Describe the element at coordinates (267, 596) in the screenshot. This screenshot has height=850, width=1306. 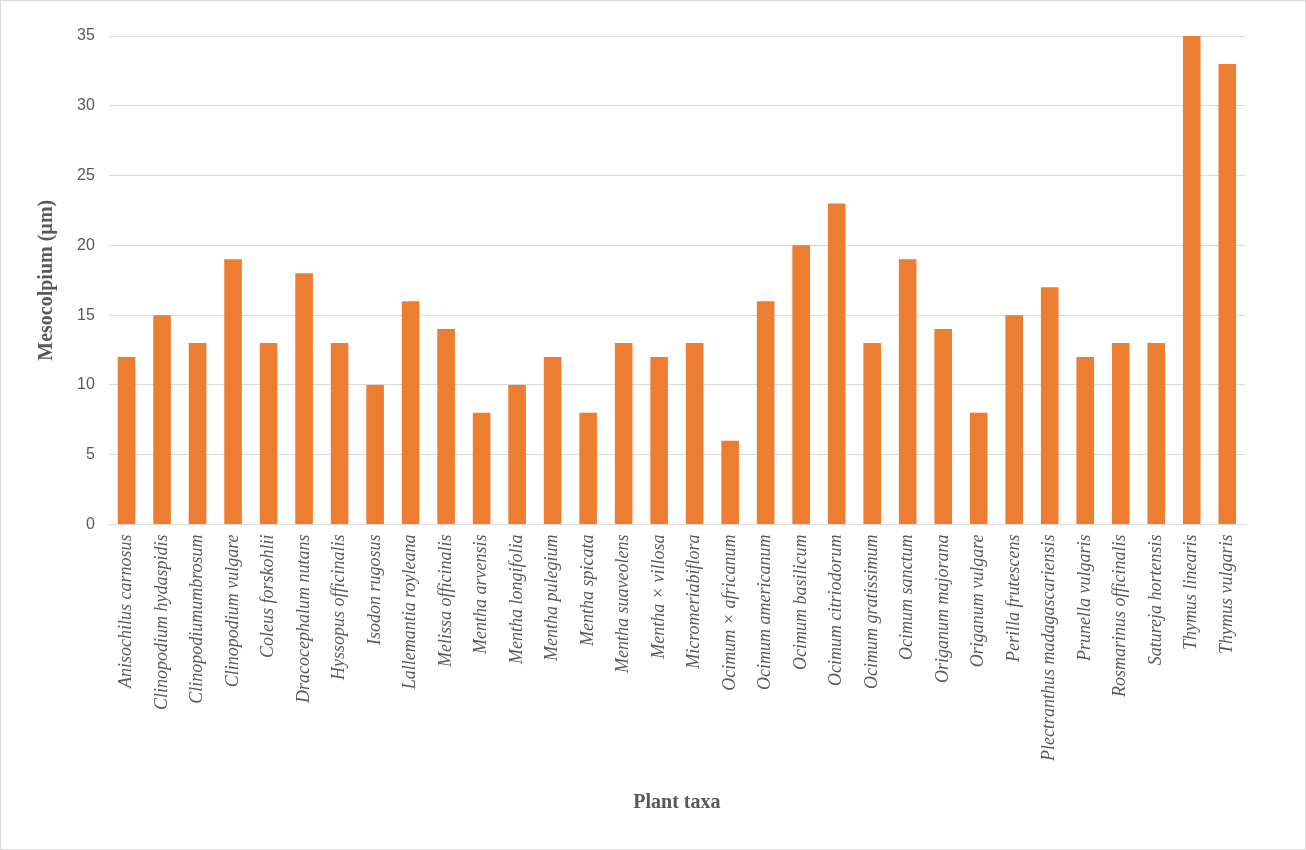
I see `x-tick-label: Coleus forskohlii` at that location.